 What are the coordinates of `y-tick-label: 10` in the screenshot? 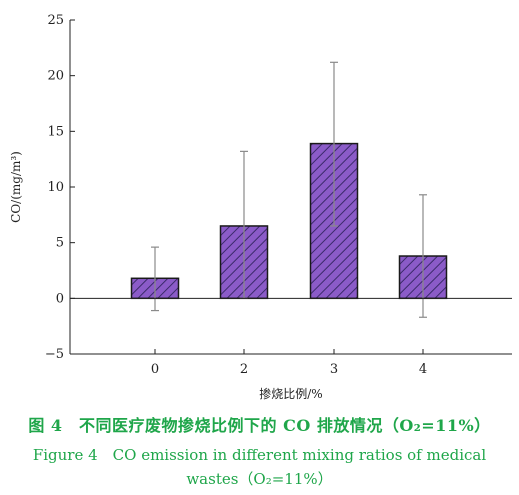 It's located at (55, 187).